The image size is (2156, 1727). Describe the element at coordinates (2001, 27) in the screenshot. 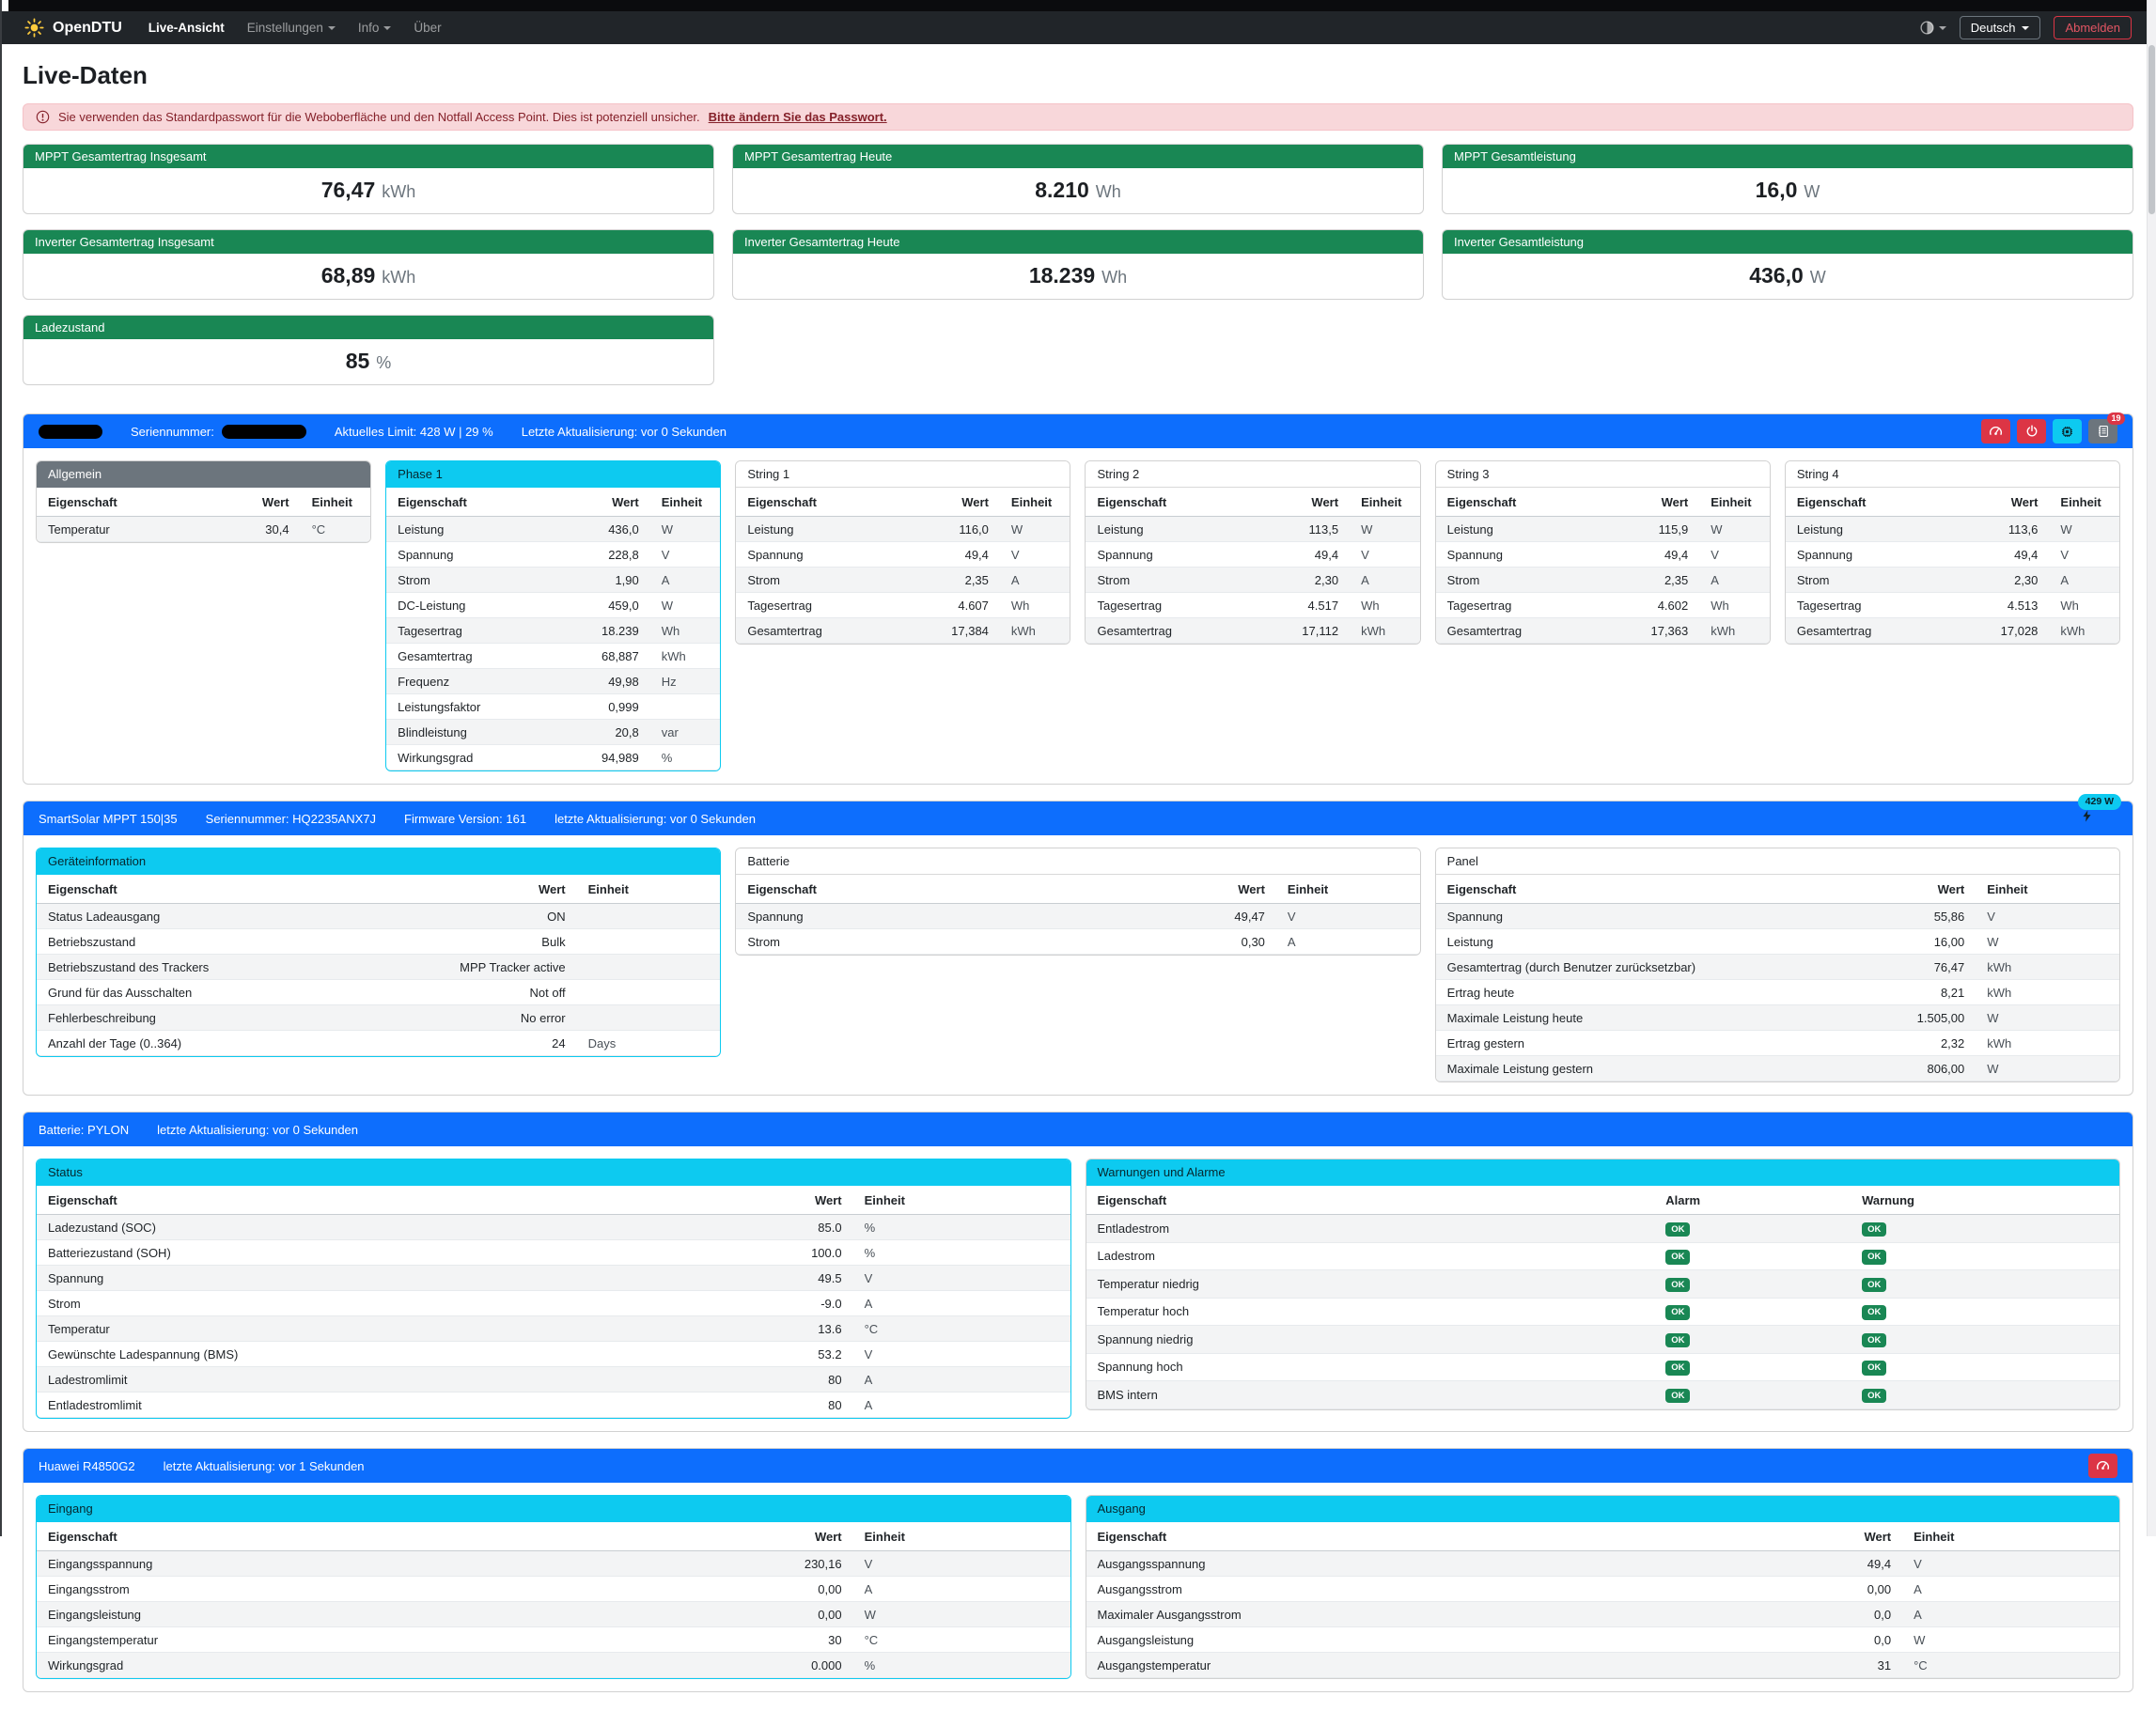

I see `language-dropdown: Deutsch` at that location.